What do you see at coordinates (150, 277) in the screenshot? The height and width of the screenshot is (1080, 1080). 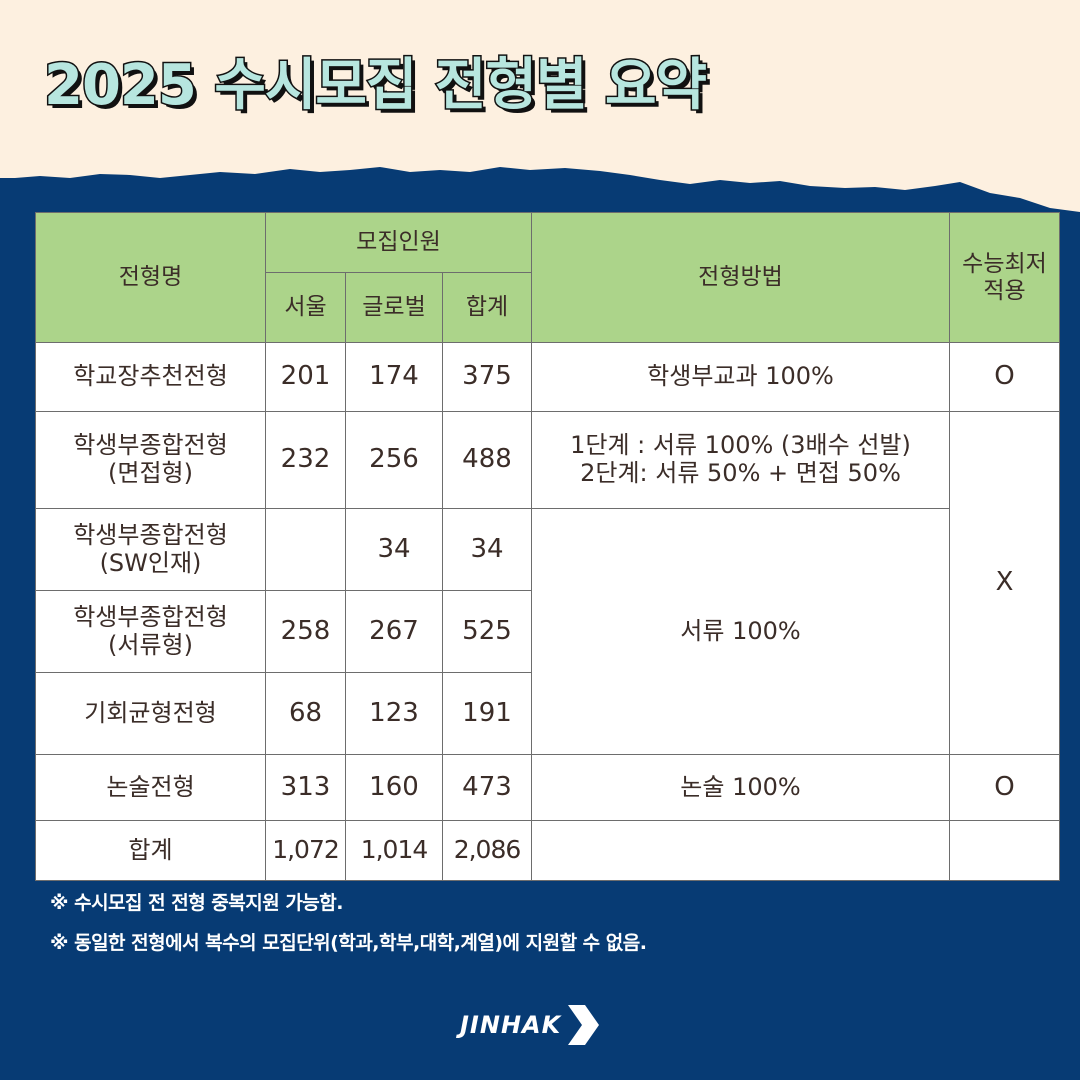 I see `header-name: 전형명` at bounding box center [150, 277].